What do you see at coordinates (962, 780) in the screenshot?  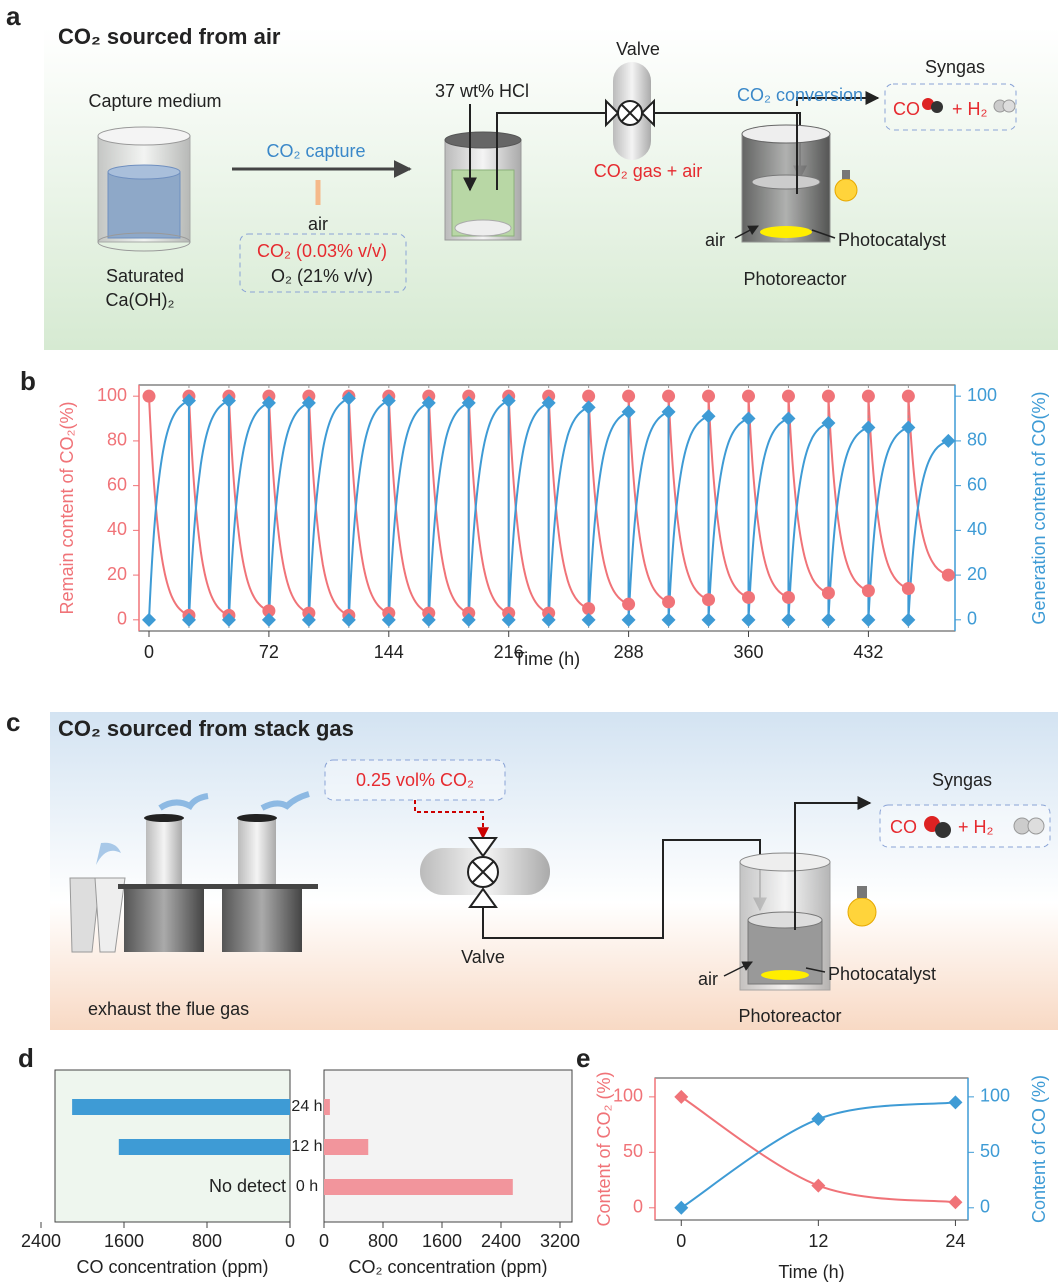 I see `label: Syngas` at bounding box center [962, 780].